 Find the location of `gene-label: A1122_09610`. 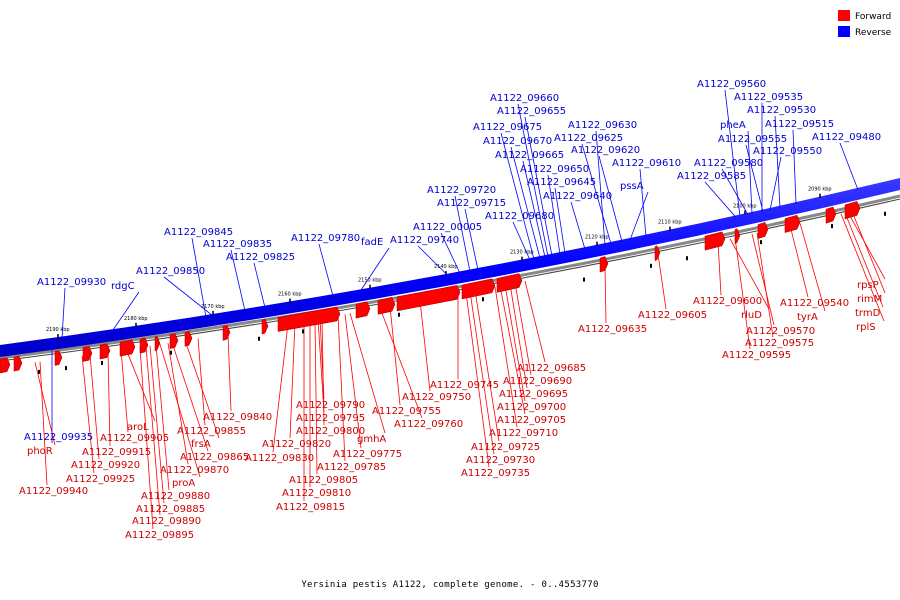

gene-label: A1122_09610 is located at coordinates (646, 163).